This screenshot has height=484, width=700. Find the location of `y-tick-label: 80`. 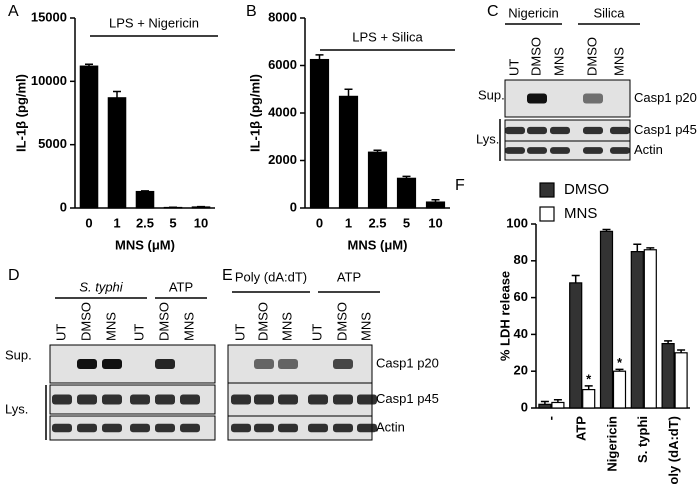

y-tick-label: 80 is located at coordinates (521, 259).